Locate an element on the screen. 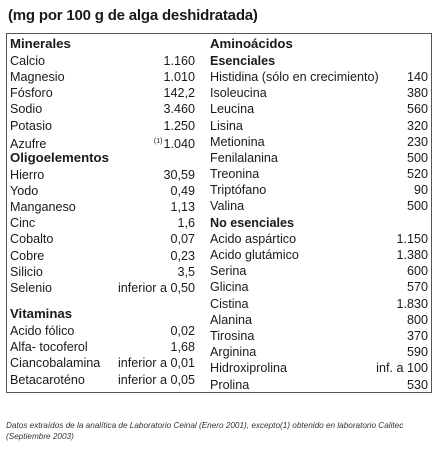 The height and width of the screenshot is (453, 438). row-value: 370 is located at coordinates (417, 335).